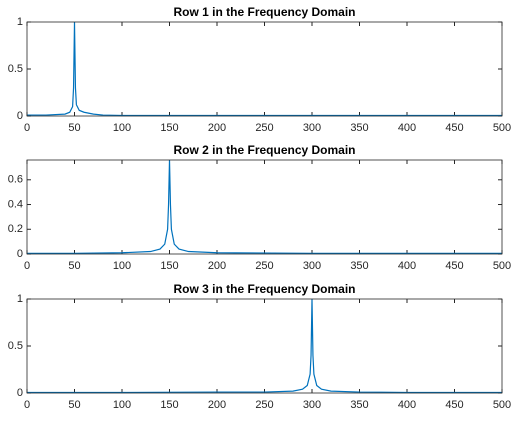 The image size is (532, 424). Describe the element at coordinates (264, 12) in the screenshot. I see `chart-title: Row 1 in the Frequency Domain` at that location.